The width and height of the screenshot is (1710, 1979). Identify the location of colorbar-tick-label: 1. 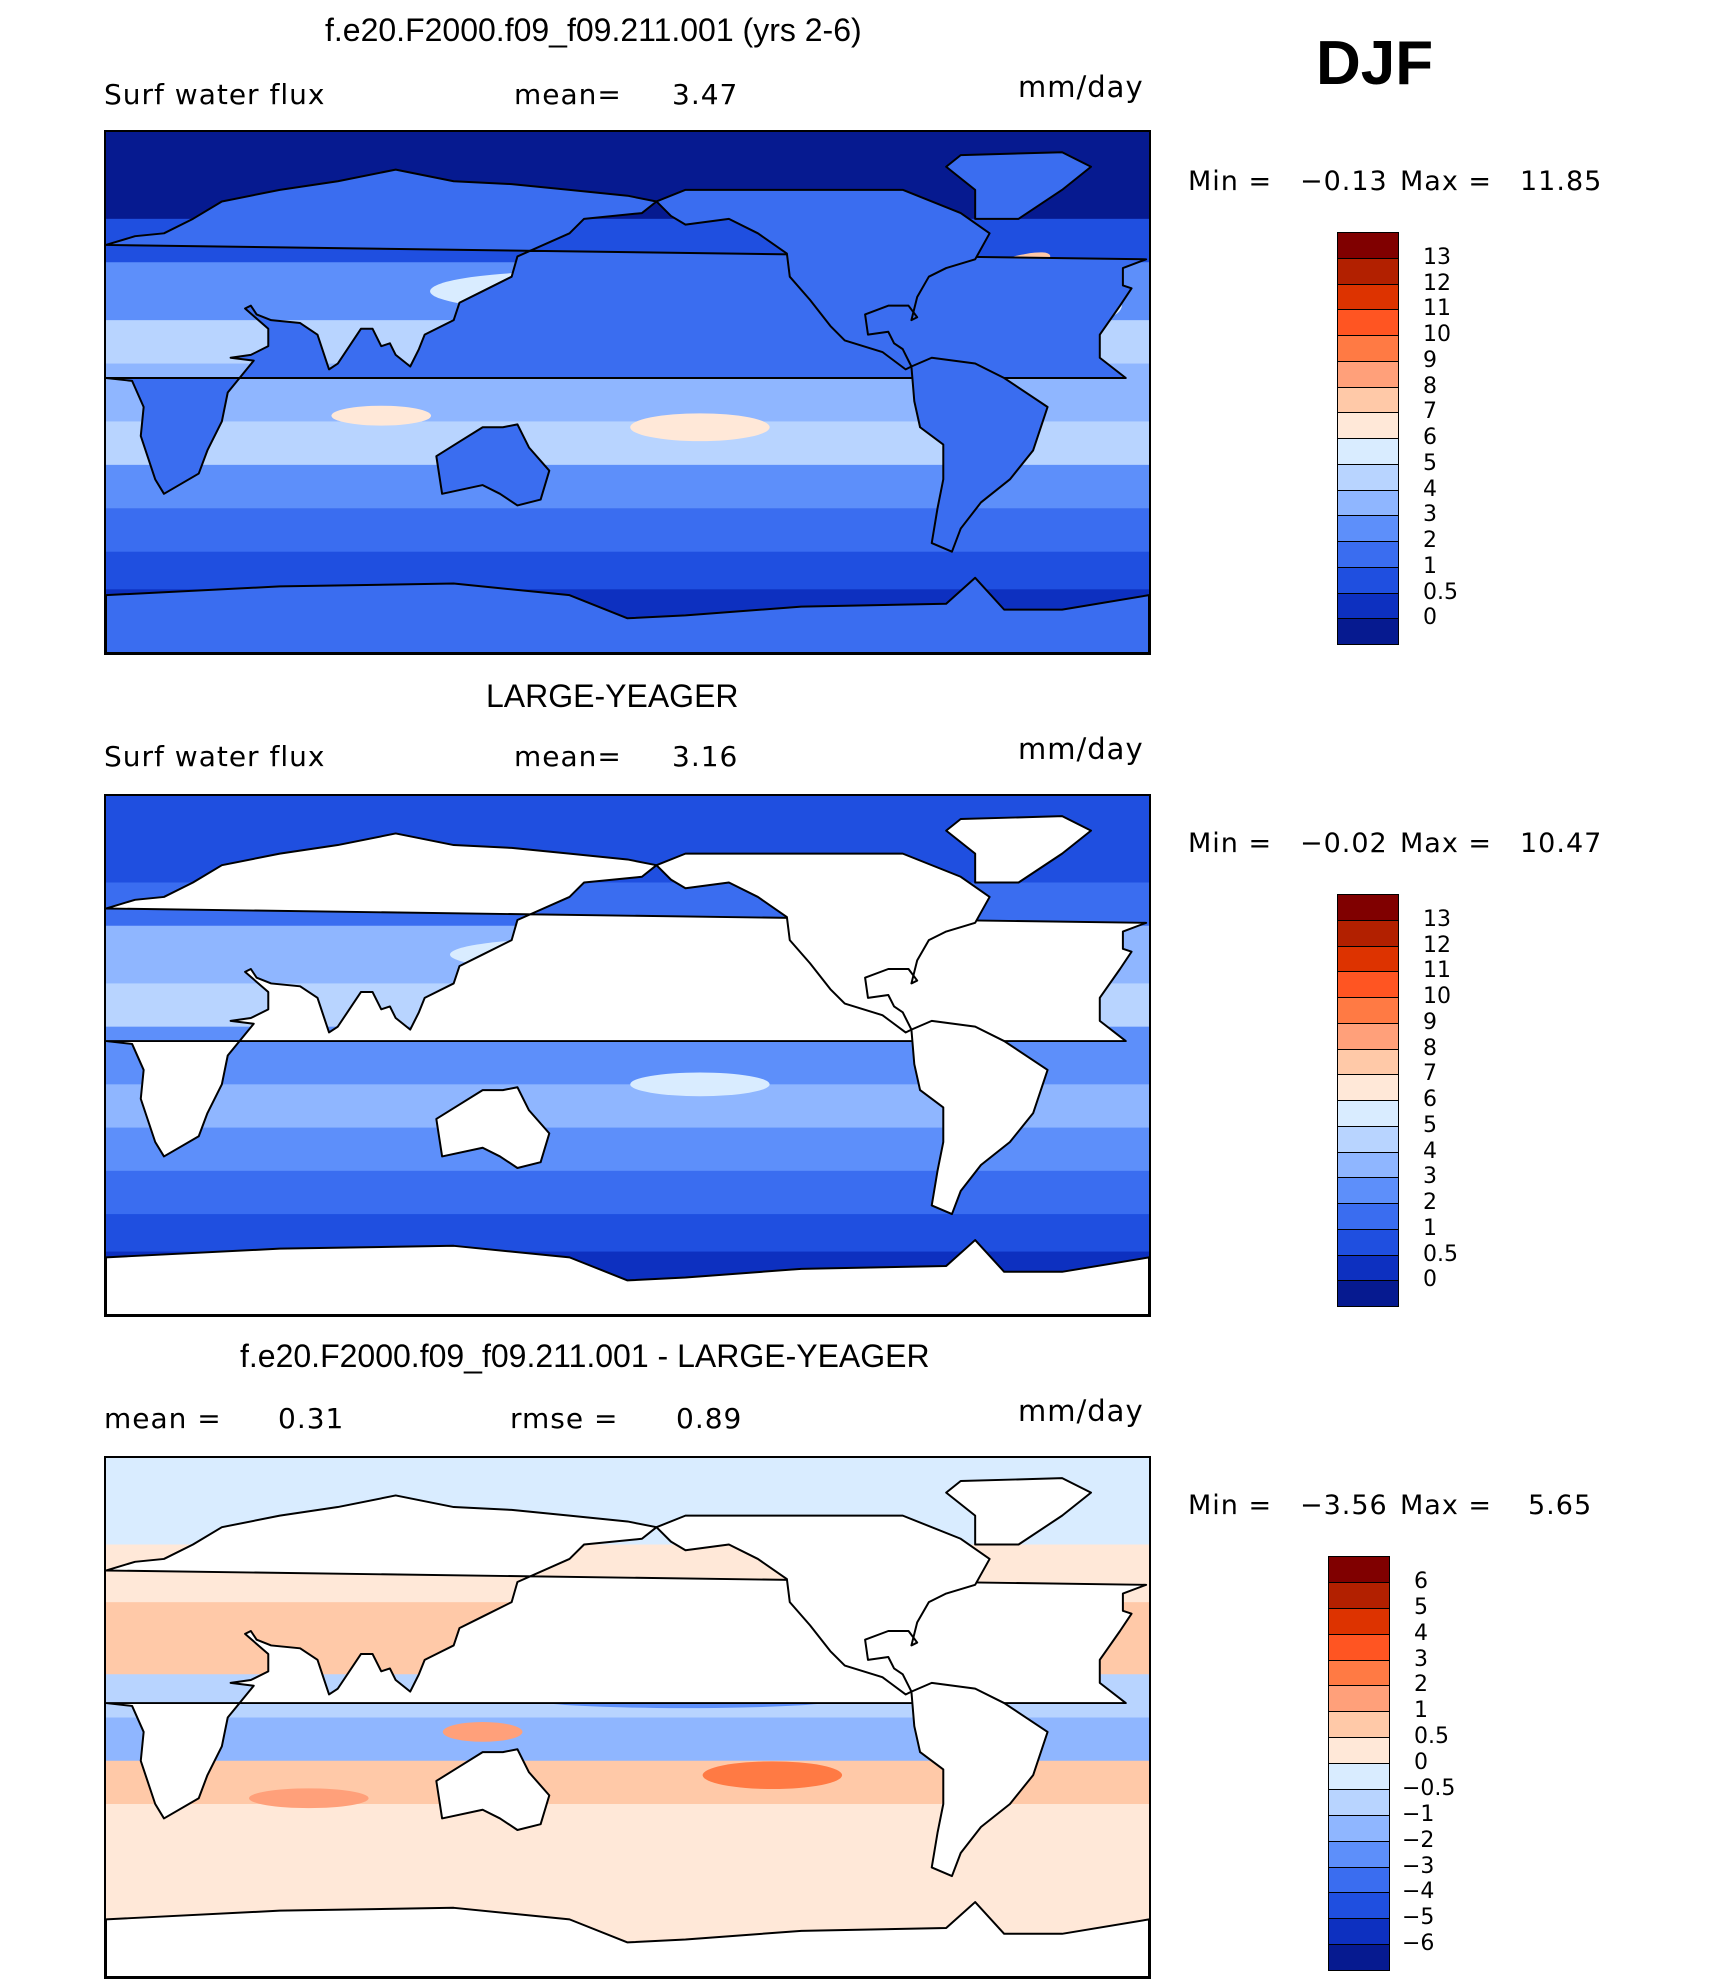
(1430, 566).